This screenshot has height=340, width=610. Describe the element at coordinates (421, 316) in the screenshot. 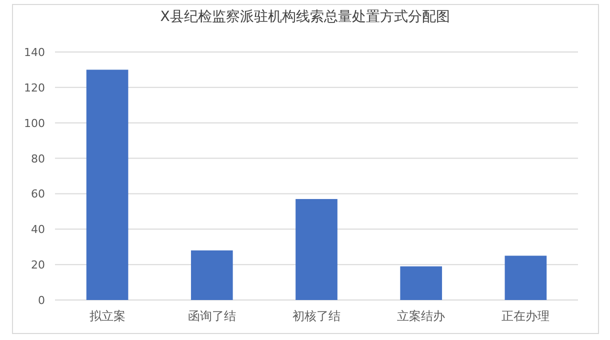

I see `x-tick-label: 立案结办` at that location.